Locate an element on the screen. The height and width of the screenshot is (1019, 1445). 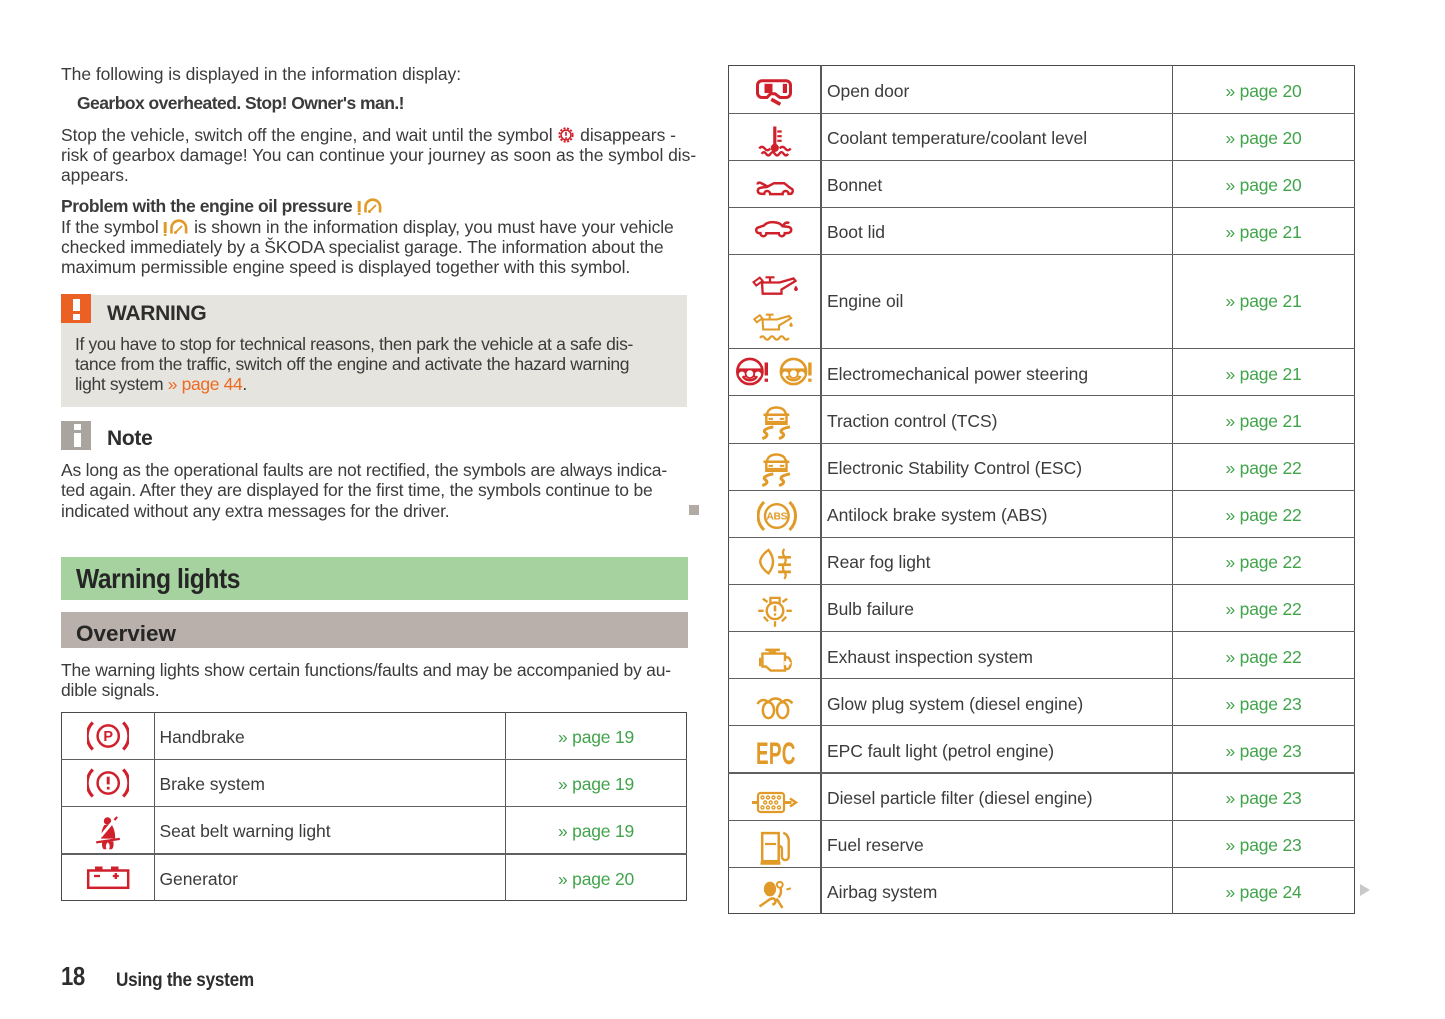
svg-text: ABS is located at coordinates (776, 517).